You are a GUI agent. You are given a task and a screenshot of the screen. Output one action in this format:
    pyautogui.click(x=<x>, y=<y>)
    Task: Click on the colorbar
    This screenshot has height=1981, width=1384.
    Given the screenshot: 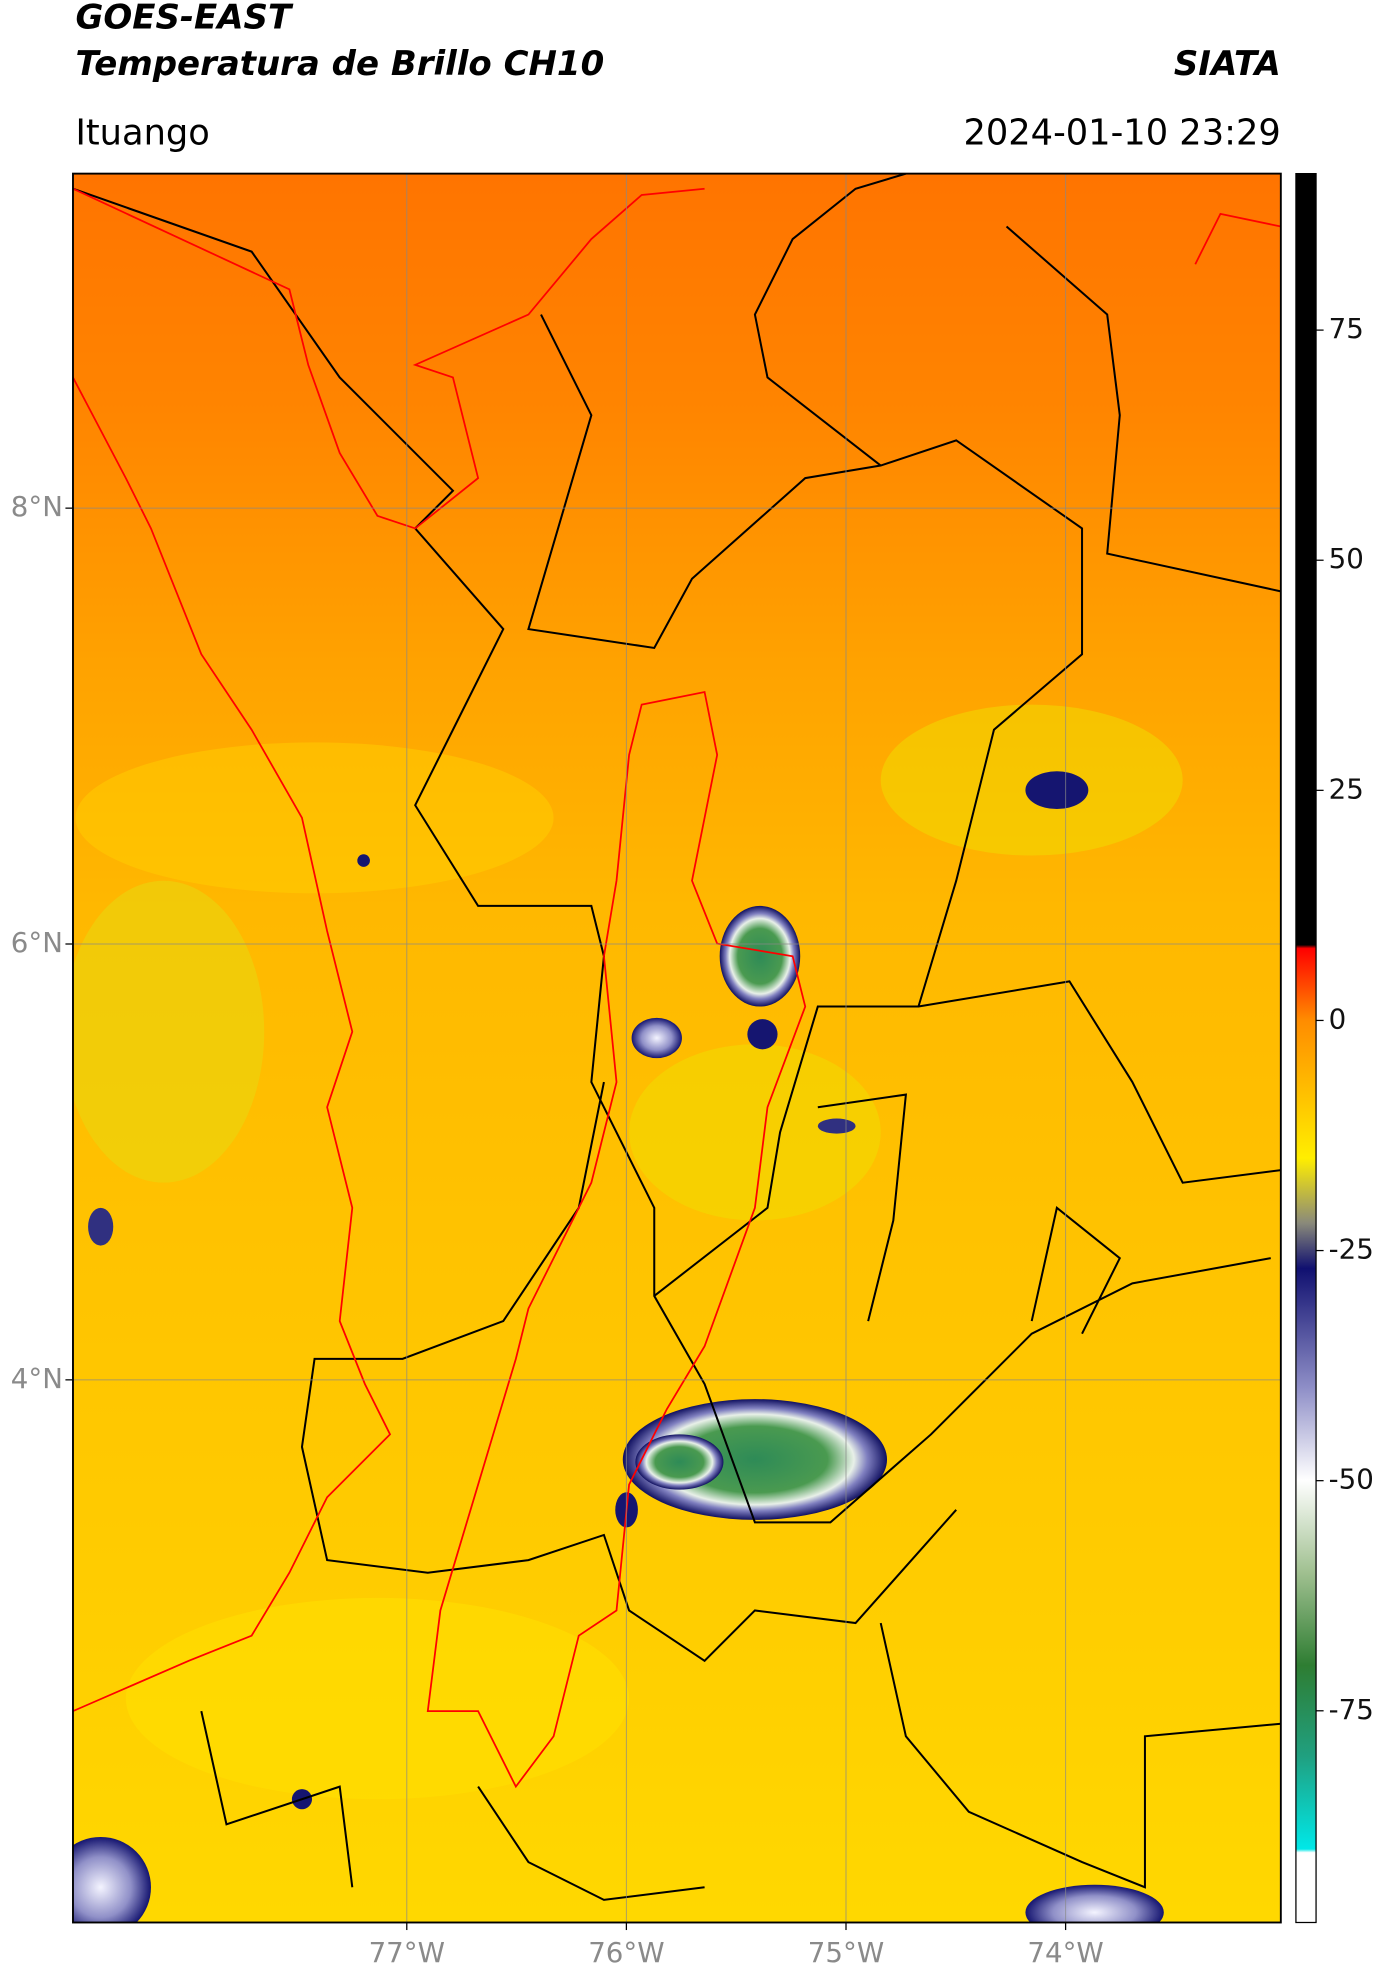 What is the action you would take?
    pyautogui.click(x=1306, y=1048)
    